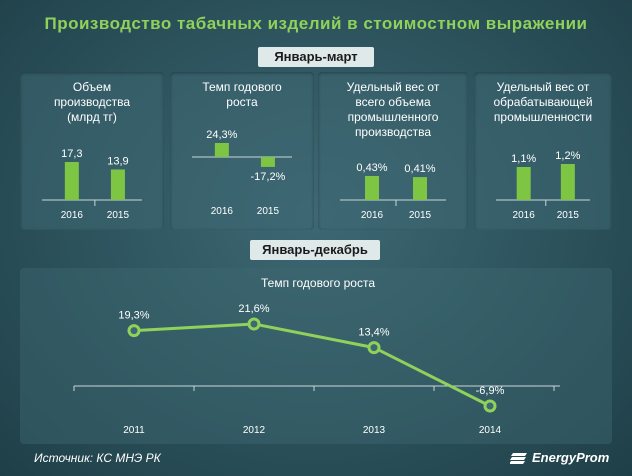  Describe the element at coordinates (490, 406) in the screenshot. I see `point-2014` at that location.